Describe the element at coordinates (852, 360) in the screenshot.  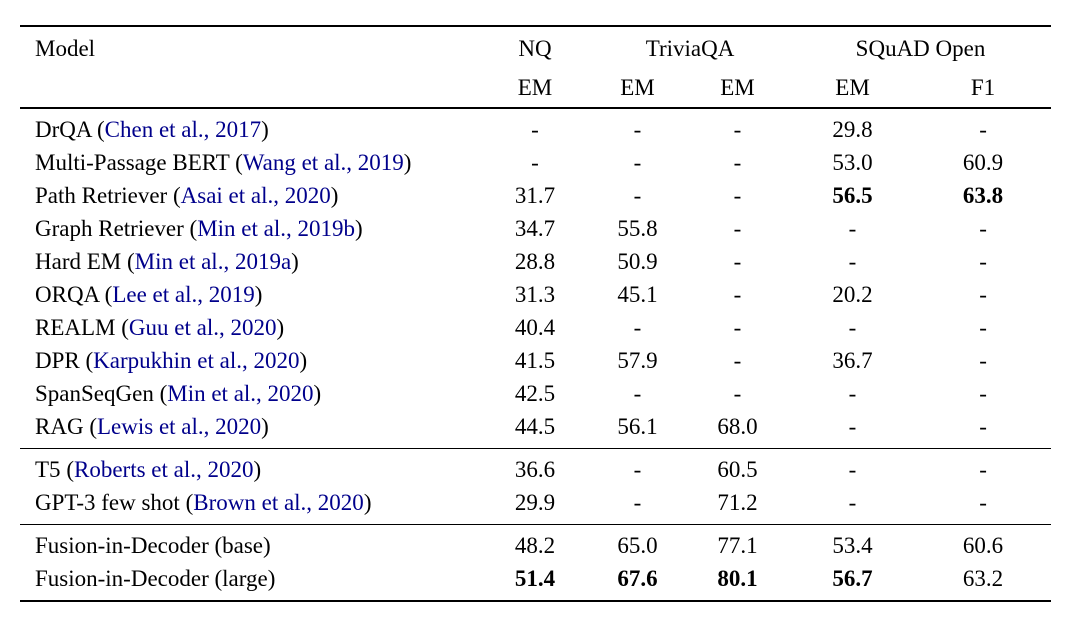
I see `metric-value: 36.7` at that location.